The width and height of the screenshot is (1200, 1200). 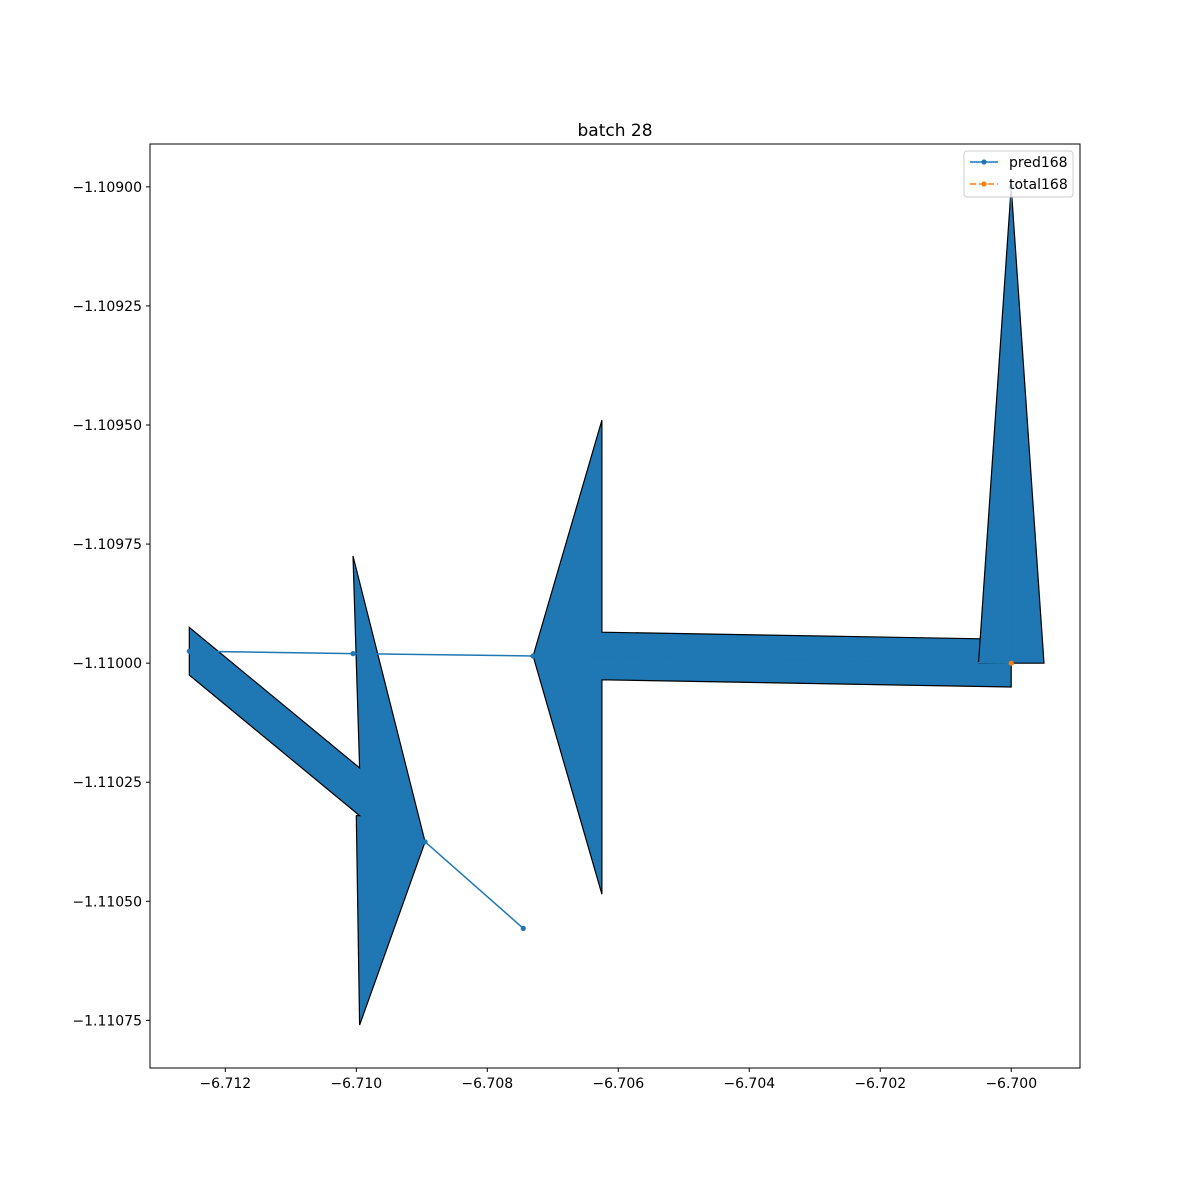 What do you see at coordinates (1038, 163) in the screenshot?
I see `legend-label-pred168: pred168` at bounding box center [1038, 163].